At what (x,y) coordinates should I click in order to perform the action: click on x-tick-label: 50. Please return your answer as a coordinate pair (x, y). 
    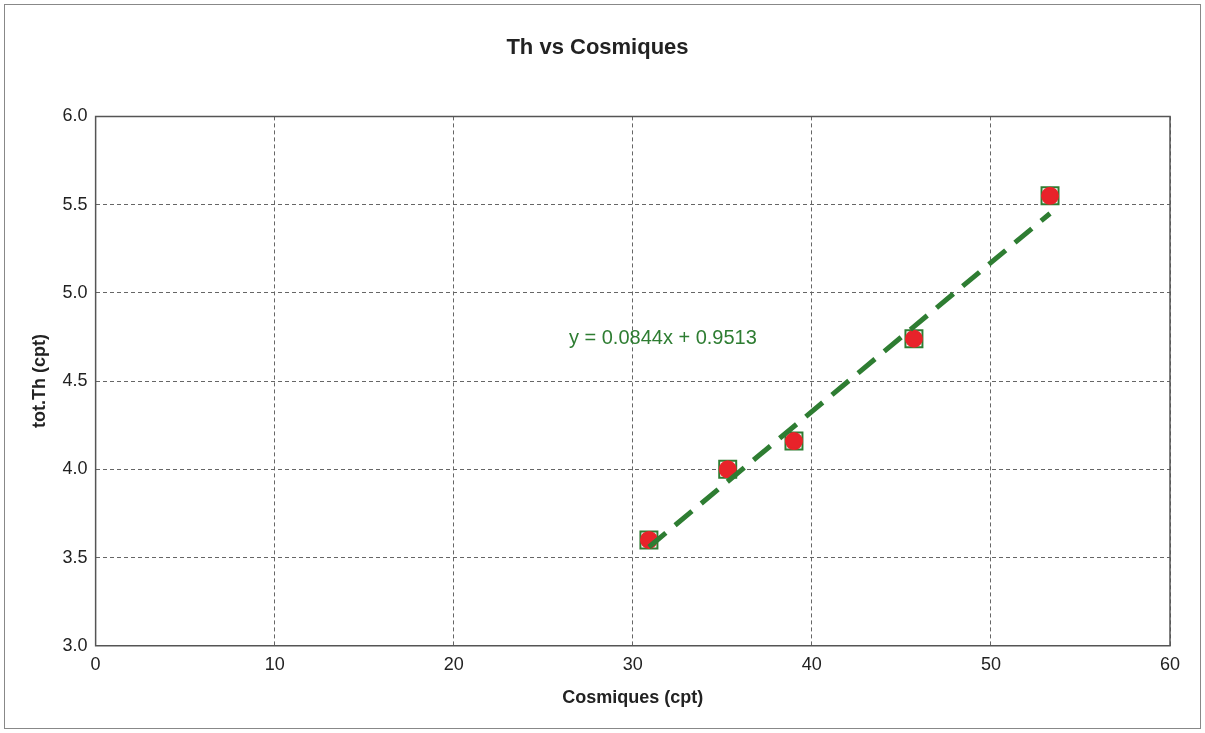
    Looking at the image, I should click on (990, 663).